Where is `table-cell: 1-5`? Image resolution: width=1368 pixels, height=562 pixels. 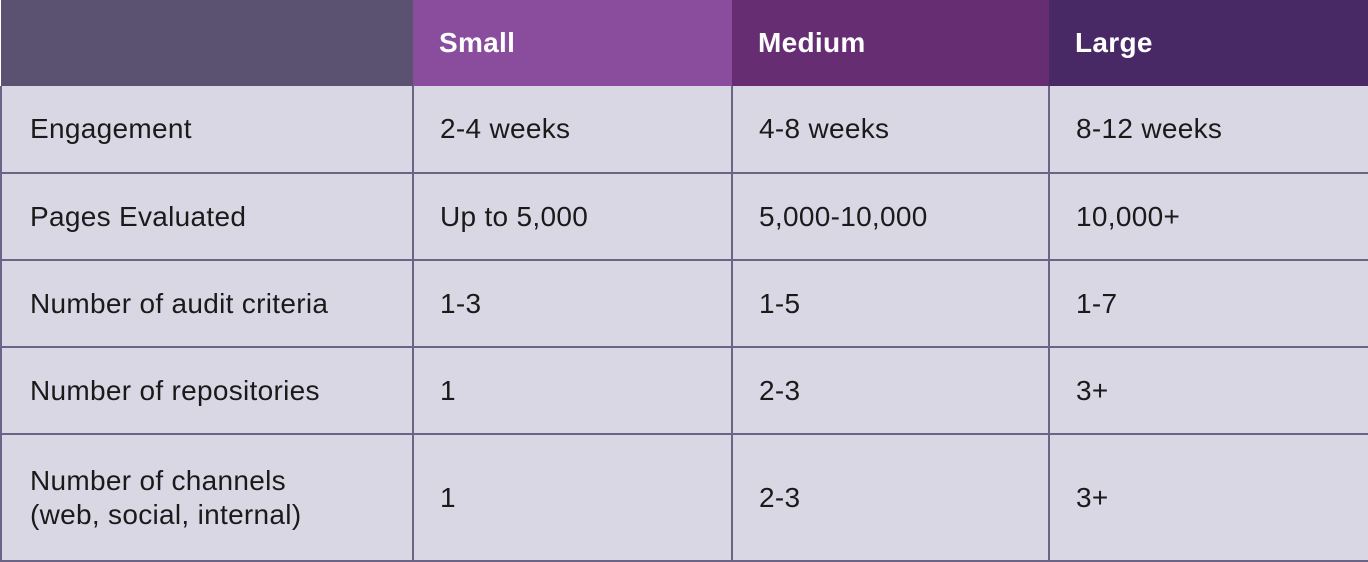
table-cell: 1-5 is located at coordinates (890, 303).